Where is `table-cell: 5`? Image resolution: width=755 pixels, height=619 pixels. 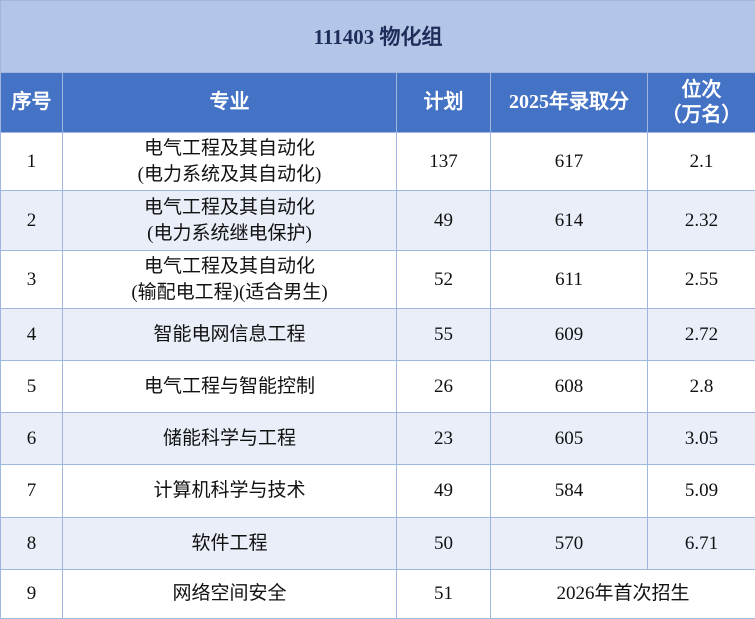 table-cell: 5 is located at coordinates (32, 387).